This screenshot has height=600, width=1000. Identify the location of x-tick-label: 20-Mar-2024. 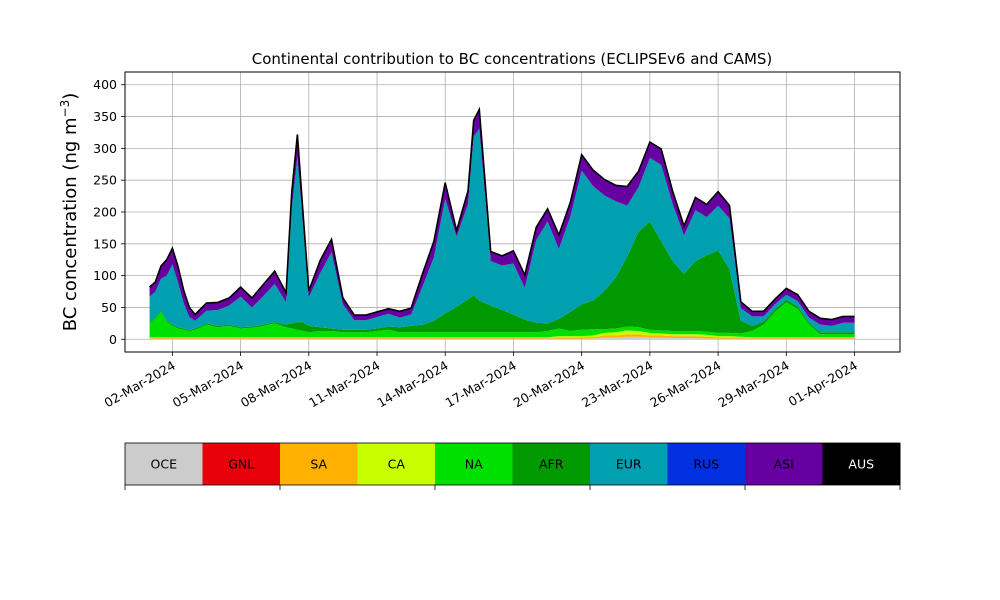
(549, 384).